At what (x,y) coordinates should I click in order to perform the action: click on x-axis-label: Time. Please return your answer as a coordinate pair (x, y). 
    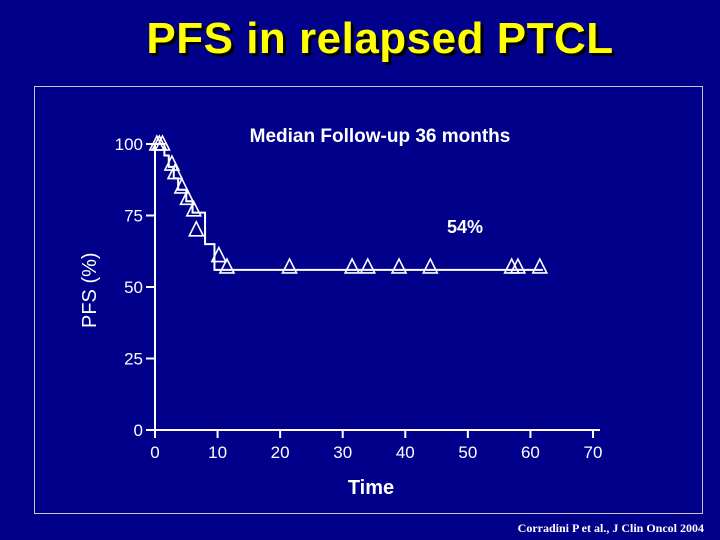
    Looking at the image, I should click on (371, 488).